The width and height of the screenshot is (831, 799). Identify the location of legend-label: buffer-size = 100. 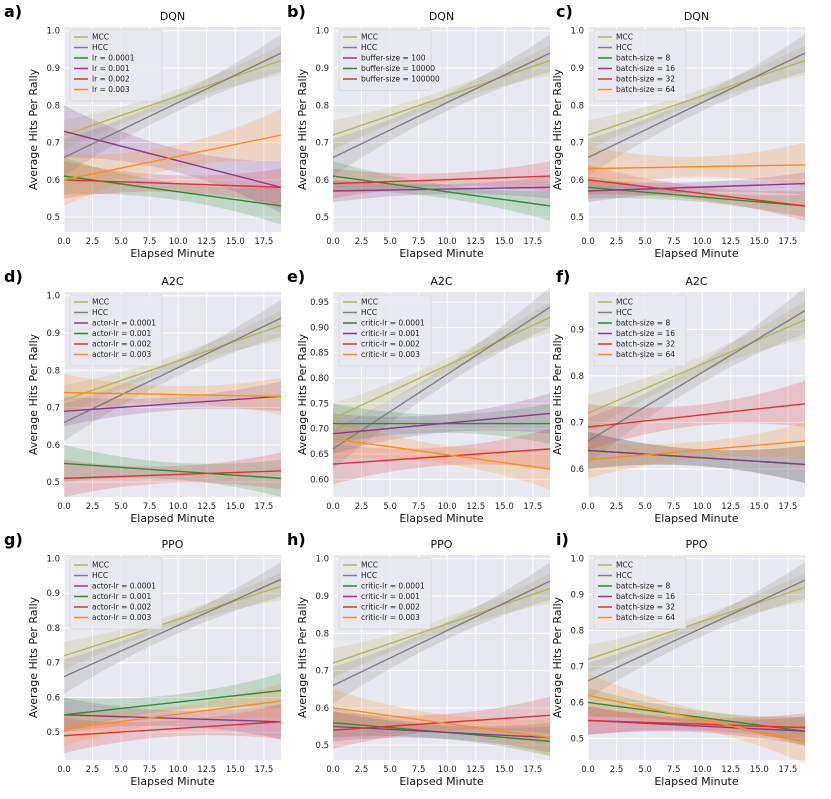
(393, 58).